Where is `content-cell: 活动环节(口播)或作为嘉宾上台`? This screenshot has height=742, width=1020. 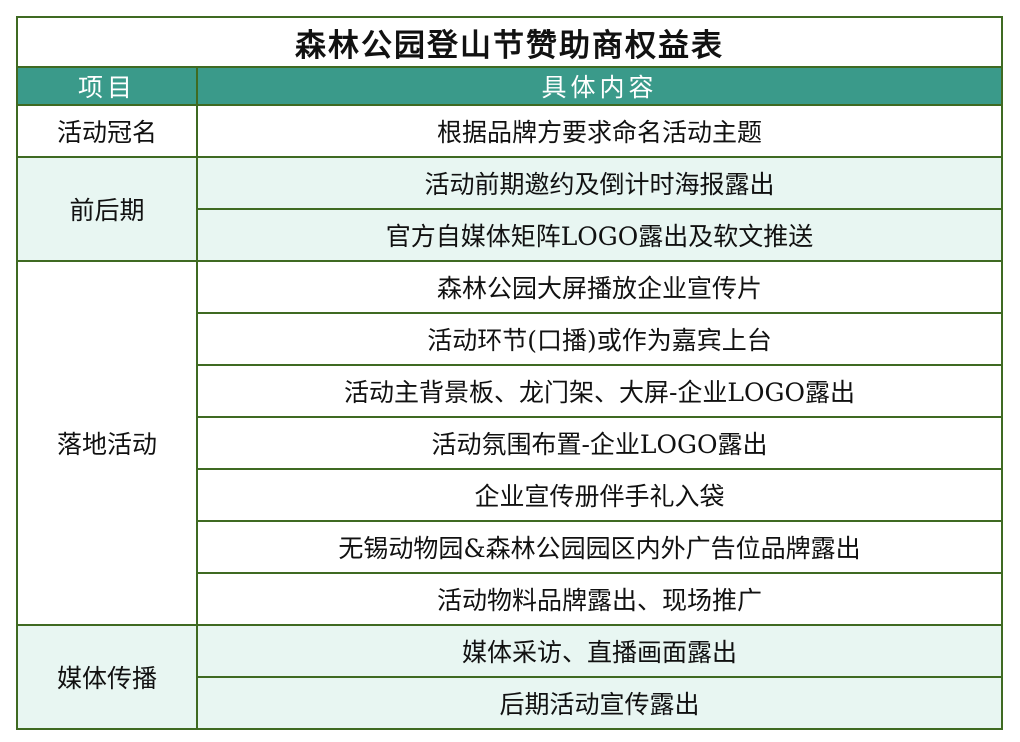
content-cell: 活动环节(口播)或作为嘉宾上台 is located at coordinates (599, 339).